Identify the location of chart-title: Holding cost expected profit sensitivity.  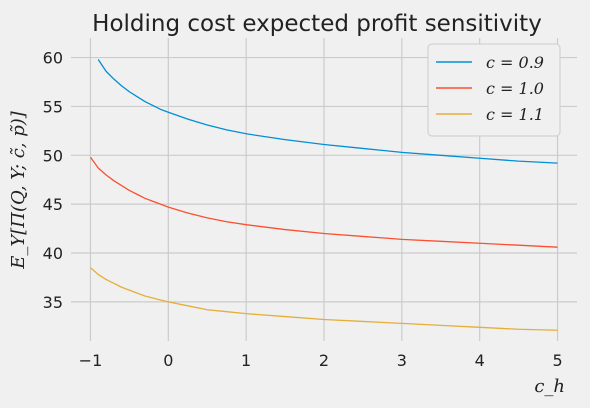
(317, 24).